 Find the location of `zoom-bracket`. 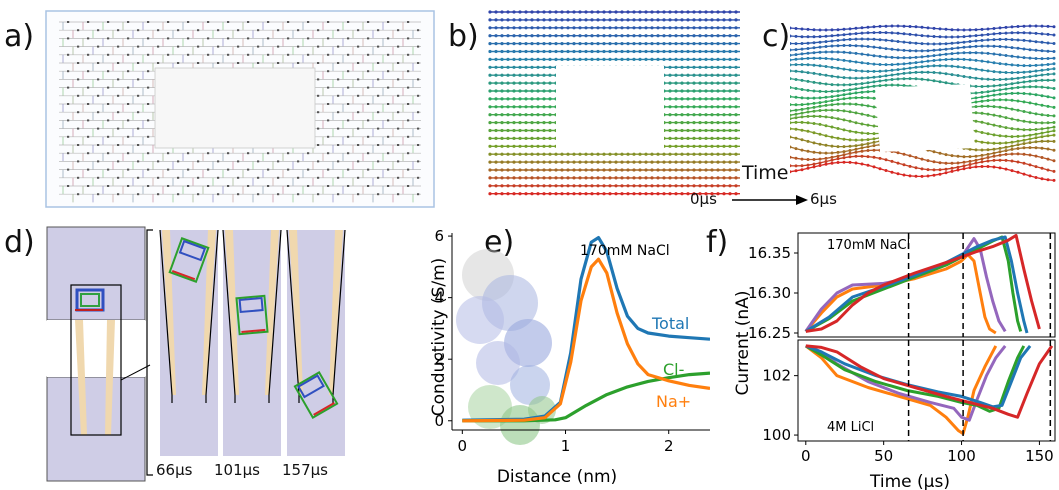

zoom-bracket is located at coordinates (149, 352).